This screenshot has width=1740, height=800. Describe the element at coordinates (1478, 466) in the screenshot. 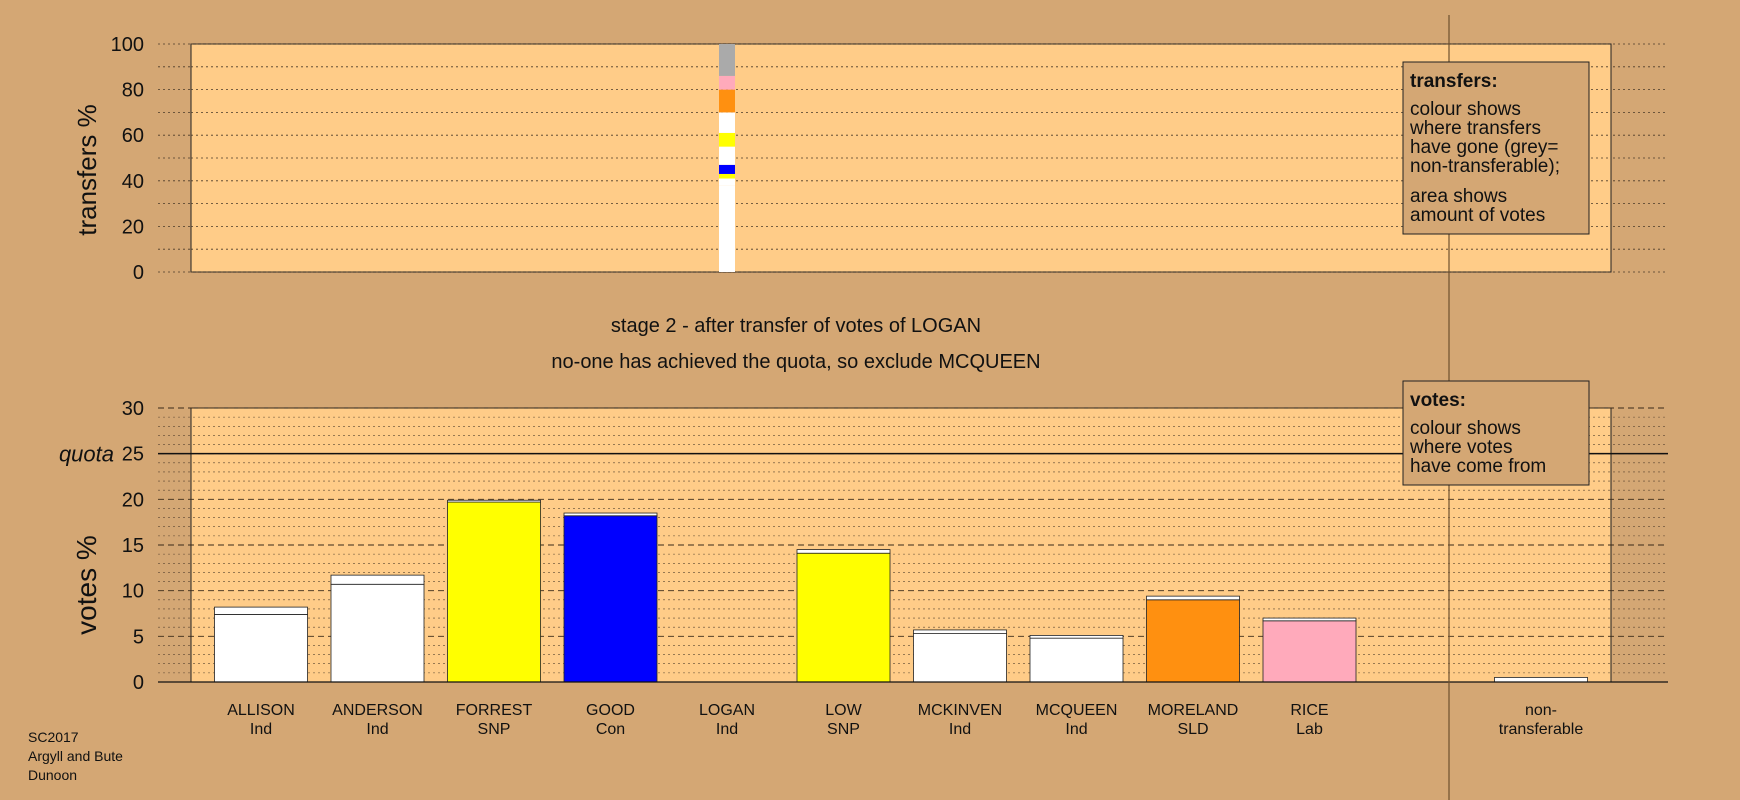

I see `votes-legend-line: have come from` at that location.